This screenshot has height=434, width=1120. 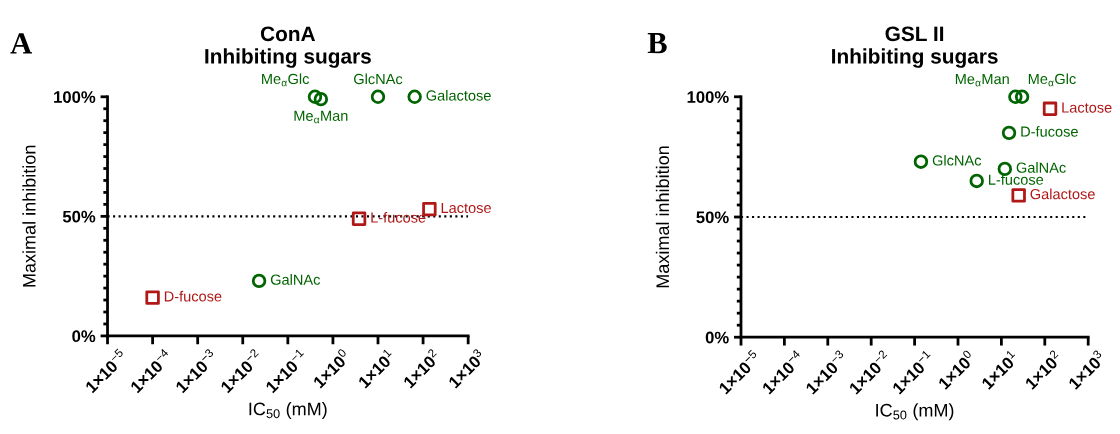 What do you see at coordinates (657, 43) in the screenshot?
I see `text: B` at bounding box center [657, 43].